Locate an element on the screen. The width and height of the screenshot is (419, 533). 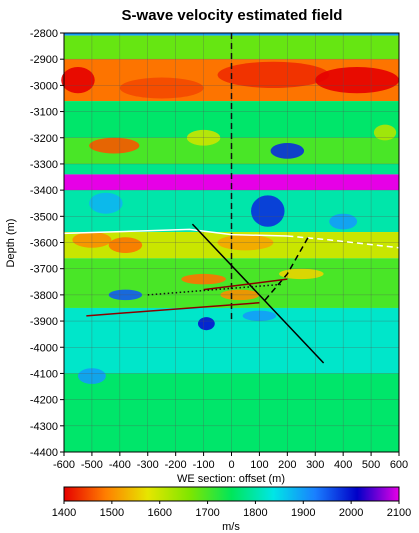
x-tick-label: 300 is located at coordinates (315, 465).